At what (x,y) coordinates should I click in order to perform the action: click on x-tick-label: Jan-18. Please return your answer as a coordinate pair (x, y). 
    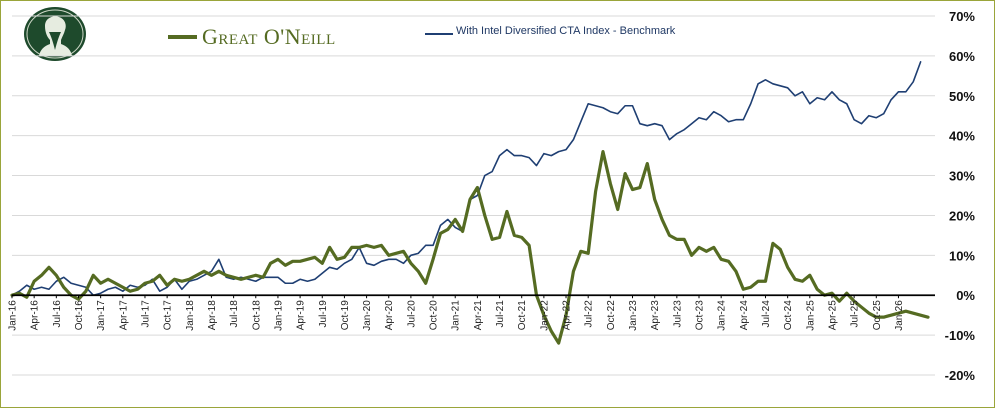
    Looking at the image, I should click on (190, 315).